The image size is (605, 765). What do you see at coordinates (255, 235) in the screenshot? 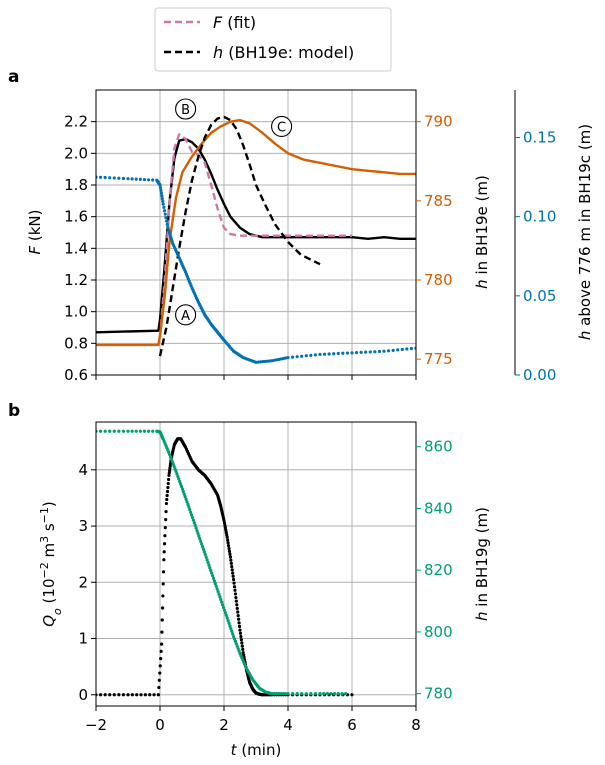
I see `series-f-fit` at bounding box center [255, 235].